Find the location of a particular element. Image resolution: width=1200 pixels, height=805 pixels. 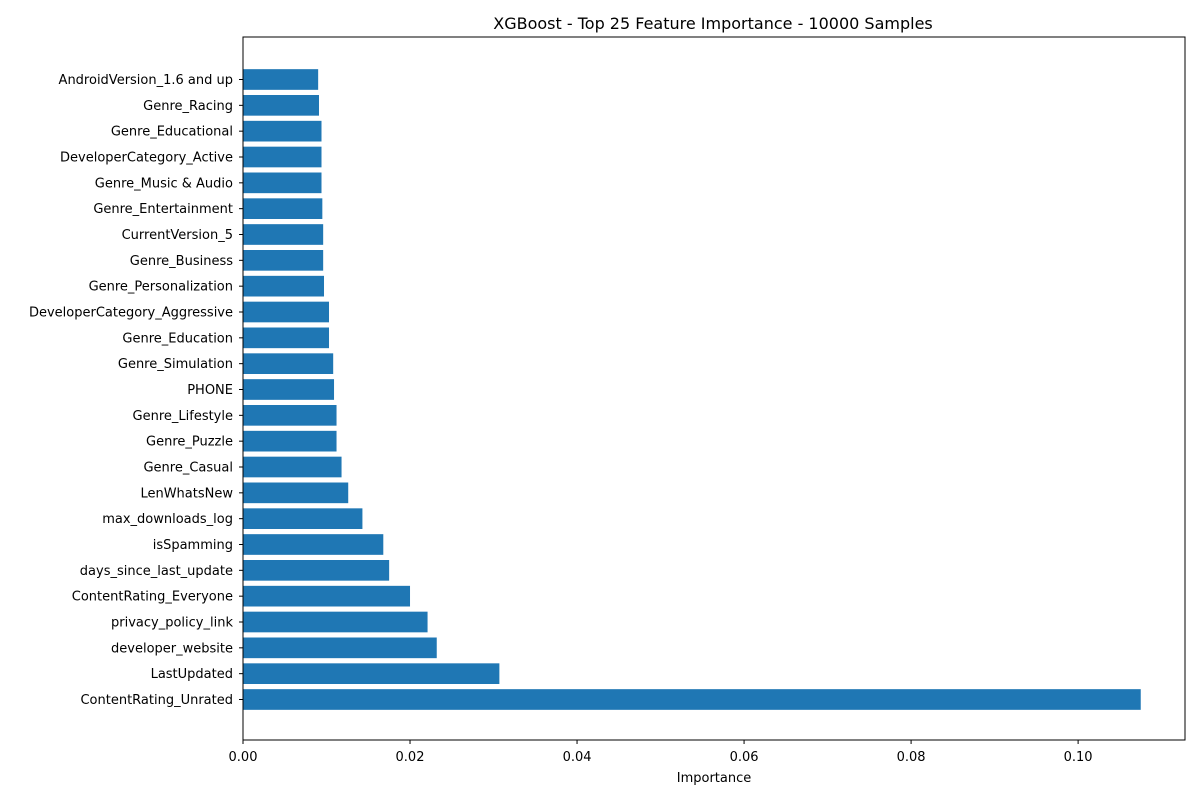

x-axis: 0.00 0.02 0.04 0.06 0.08 0.10 is located at coordinates (661, 752).